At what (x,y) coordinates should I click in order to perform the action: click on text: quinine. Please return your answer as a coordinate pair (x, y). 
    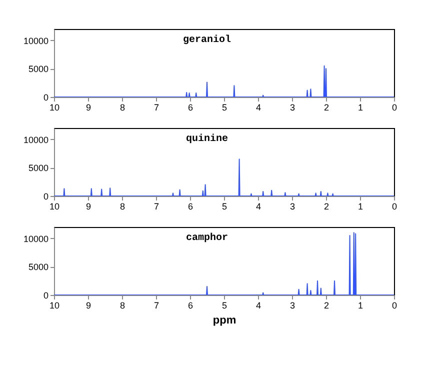
    Looking at the image, I should click on (207, 139).